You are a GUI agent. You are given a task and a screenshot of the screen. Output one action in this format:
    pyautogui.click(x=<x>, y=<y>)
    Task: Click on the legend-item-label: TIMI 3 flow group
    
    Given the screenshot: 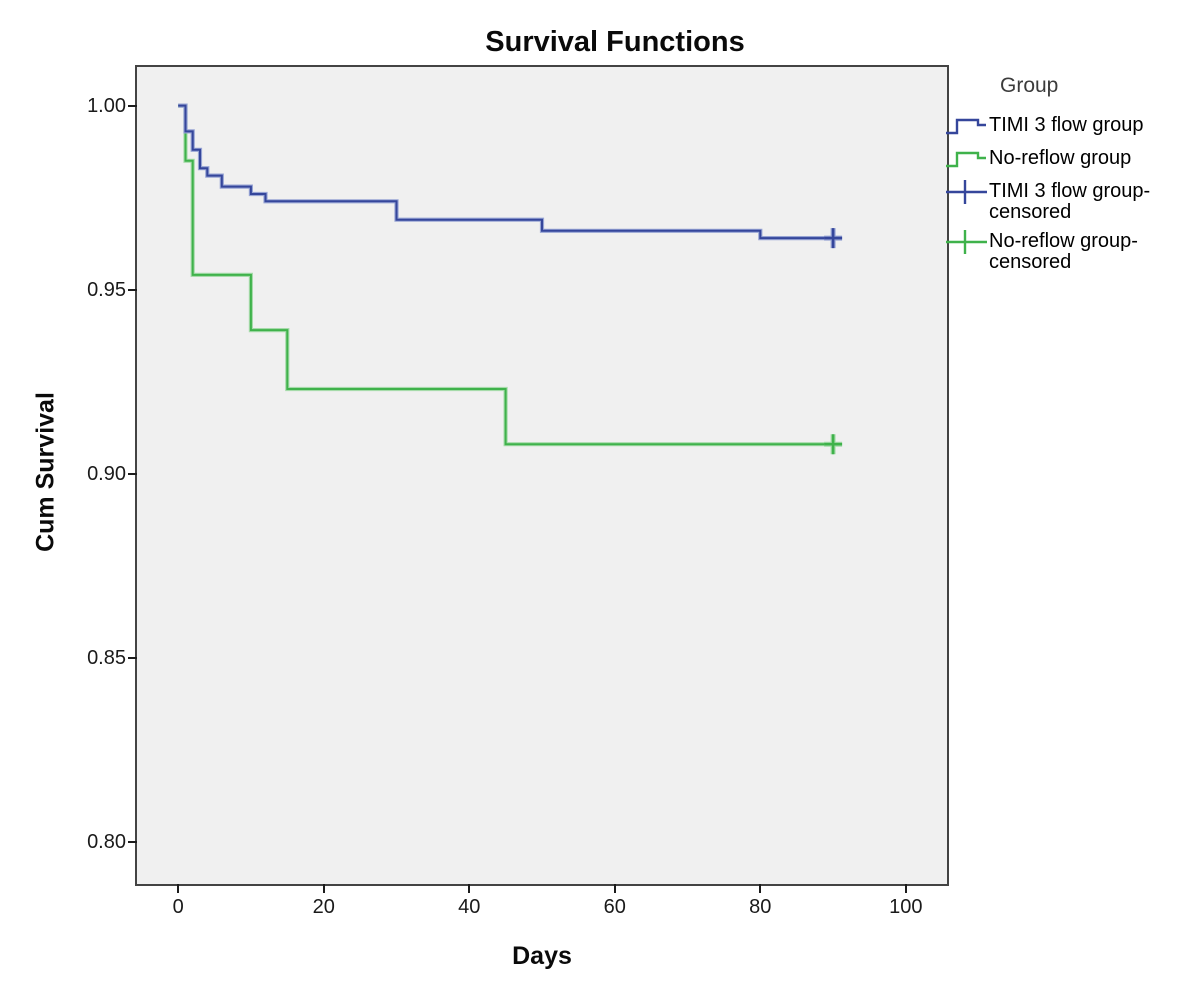 What is the action you would take?
    pyautogui.click(x=1066, y=125)
    